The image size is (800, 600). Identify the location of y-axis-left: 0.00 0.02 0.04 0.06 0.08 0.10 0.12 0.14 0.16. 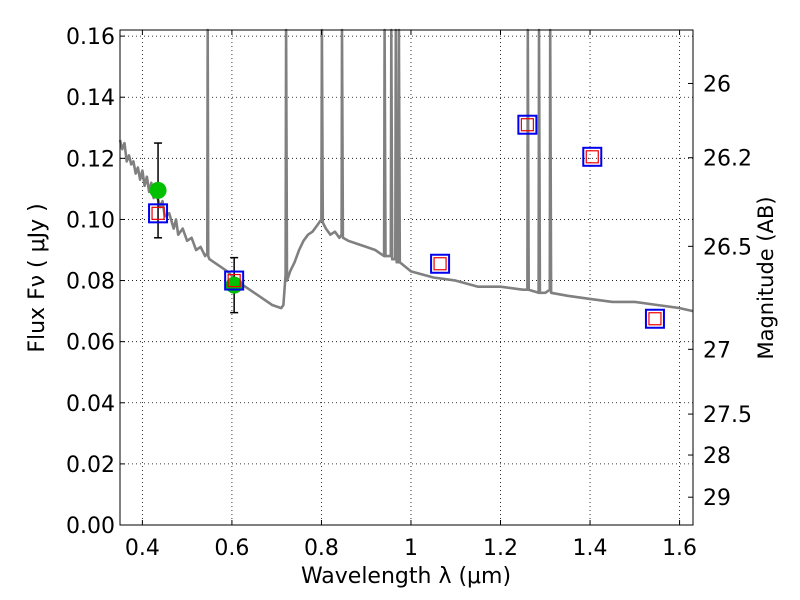
(95, 282).